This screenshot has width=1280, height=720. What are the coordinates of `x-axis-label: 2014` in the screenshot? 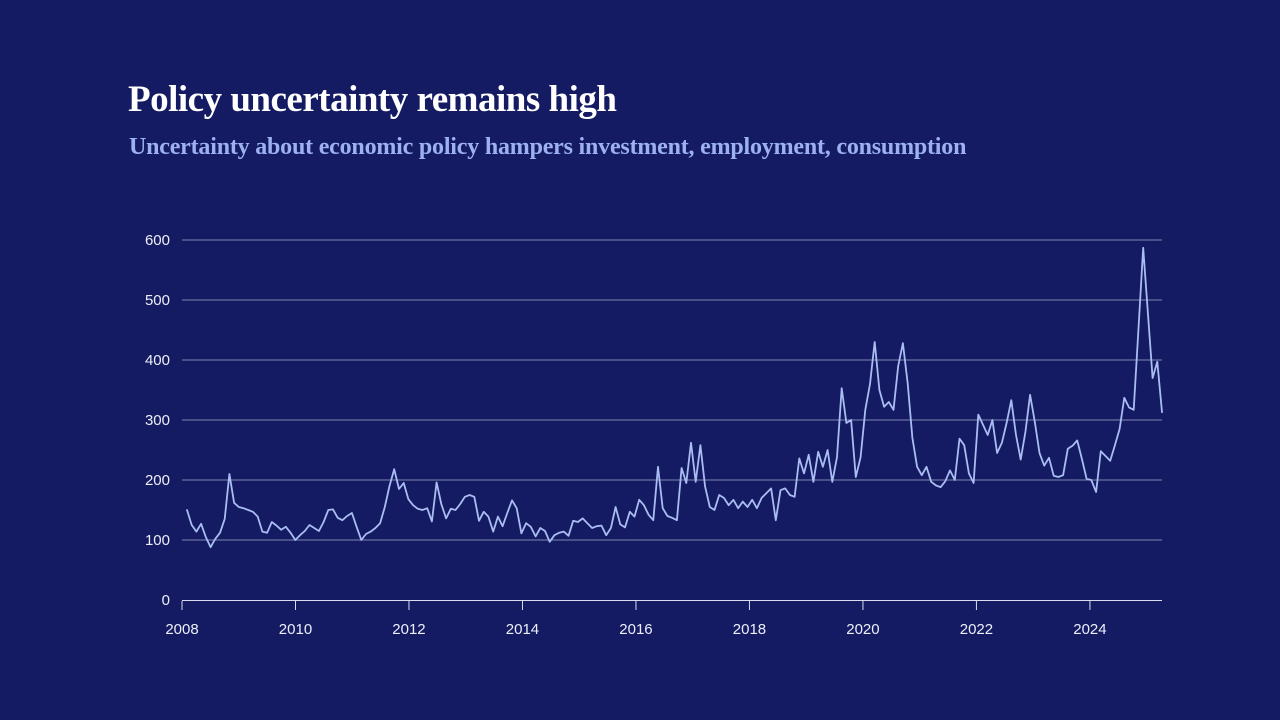 It's located at (522, 629).